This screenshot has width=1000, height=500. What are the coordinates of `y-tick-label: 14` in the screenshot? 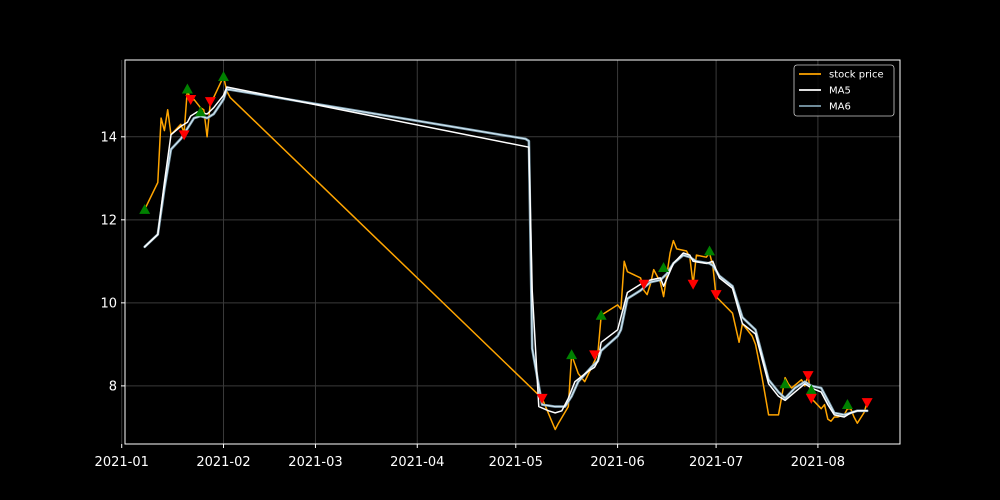 It's located at (108, 137).